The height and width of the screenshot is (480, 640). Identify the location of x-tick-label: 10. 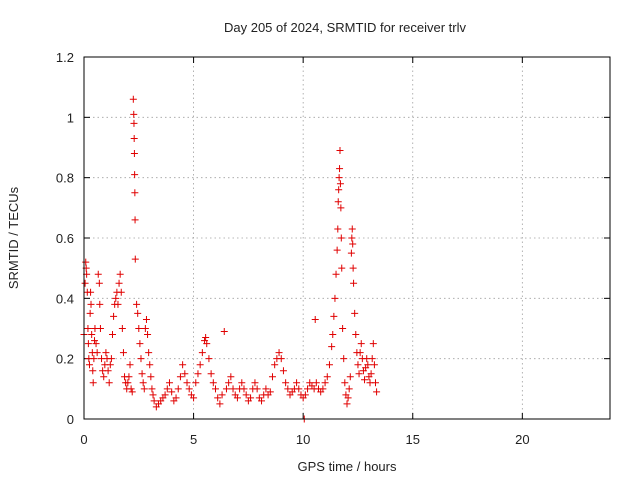
(303, 439).